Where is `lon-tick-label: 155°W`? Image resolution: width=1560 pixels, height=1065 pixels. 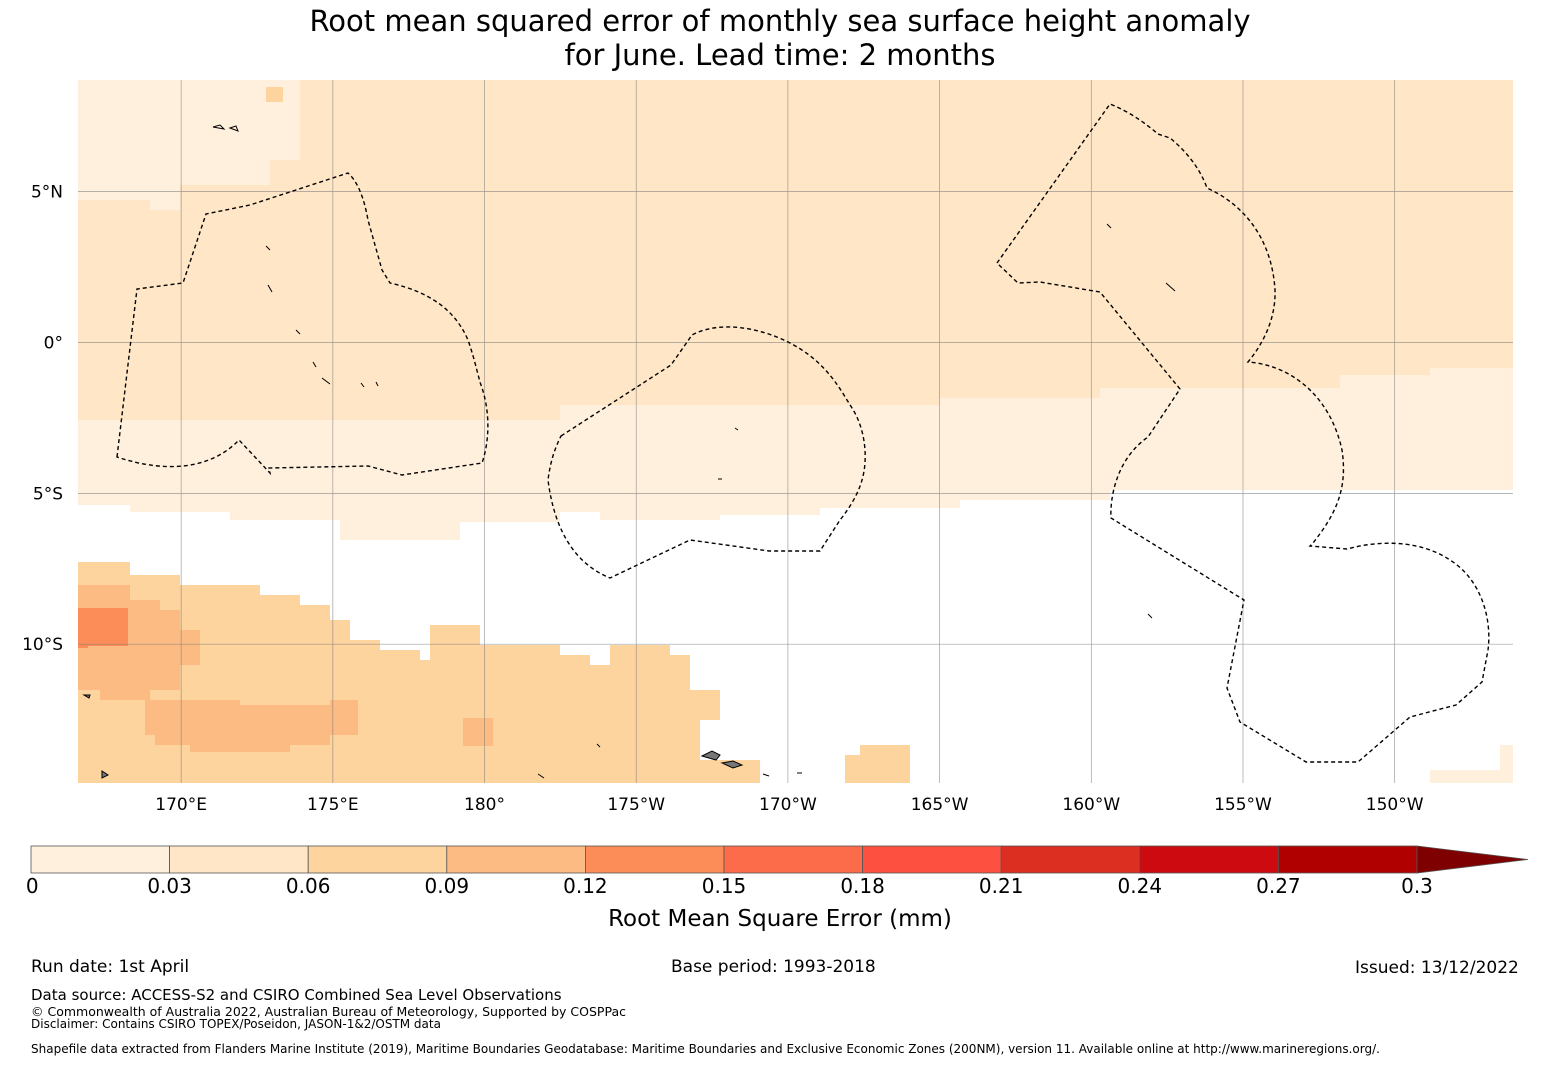 lon-tick-label: 155°W is located at coordinates (1243, 805).